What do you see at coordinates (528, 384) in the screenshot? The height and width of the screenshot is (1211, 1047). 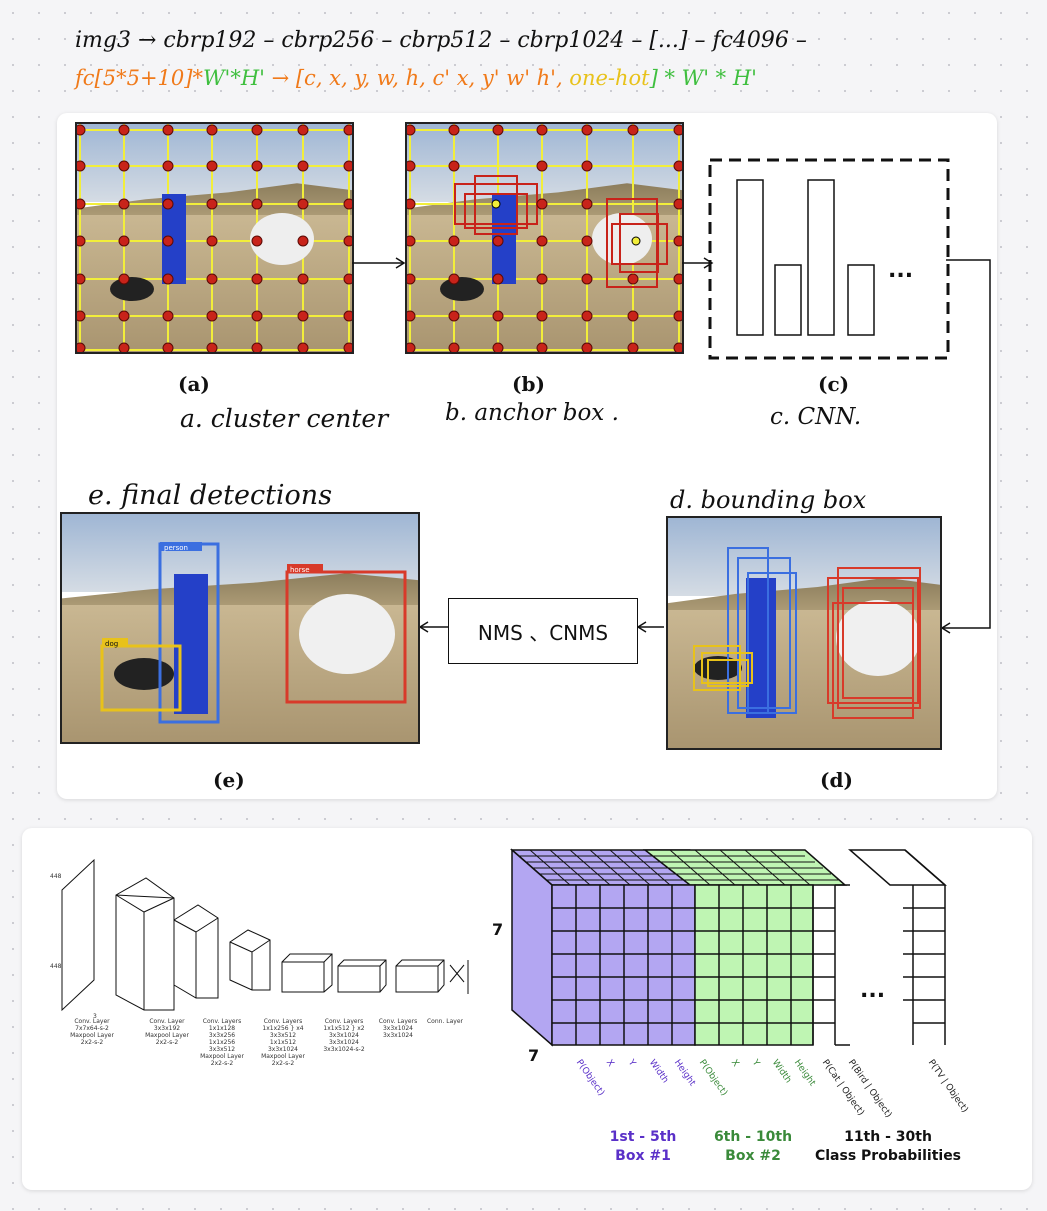 I see `caption-b: (b)` at bounding box center [528, 384].